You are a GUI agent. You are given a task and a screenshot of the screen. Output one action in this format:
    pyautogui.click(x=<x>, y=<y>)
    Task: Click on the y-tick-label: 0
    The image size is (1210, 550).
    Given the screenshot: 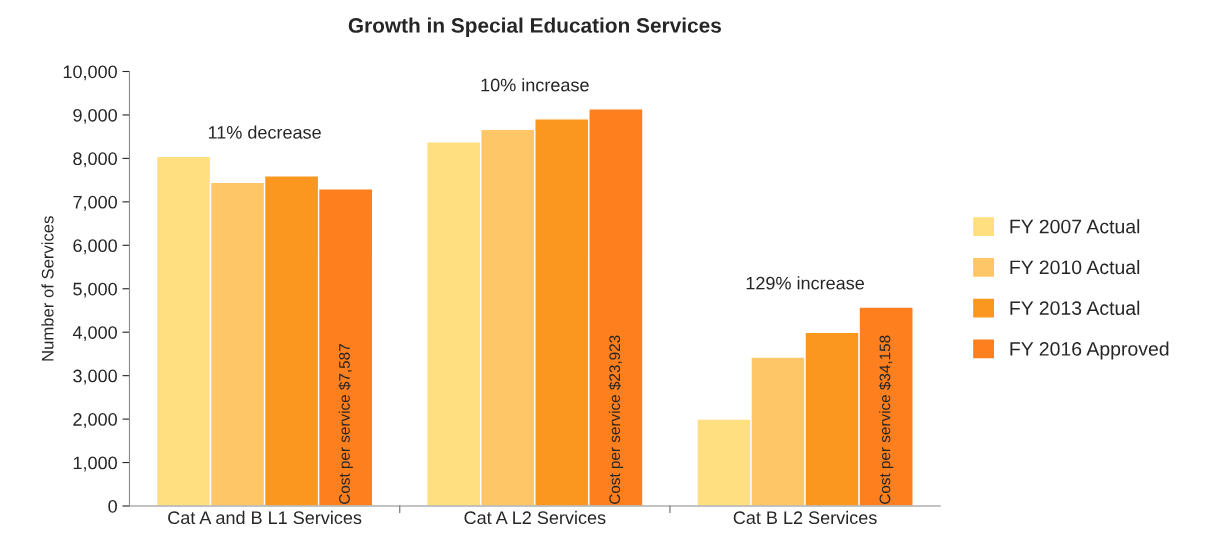 What is the action you would take?
    pyautogui.click(x=112, y=506)
    